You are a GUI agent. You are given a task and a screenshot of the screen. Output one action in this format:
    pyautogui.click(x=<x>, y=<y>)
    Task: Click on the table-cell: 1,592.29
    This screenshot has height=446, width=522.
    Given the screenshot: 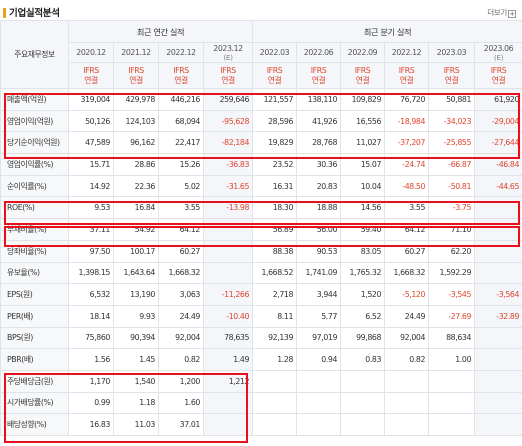 What is the action you would take?
    pyautogui.click(x=452, y=273)
    